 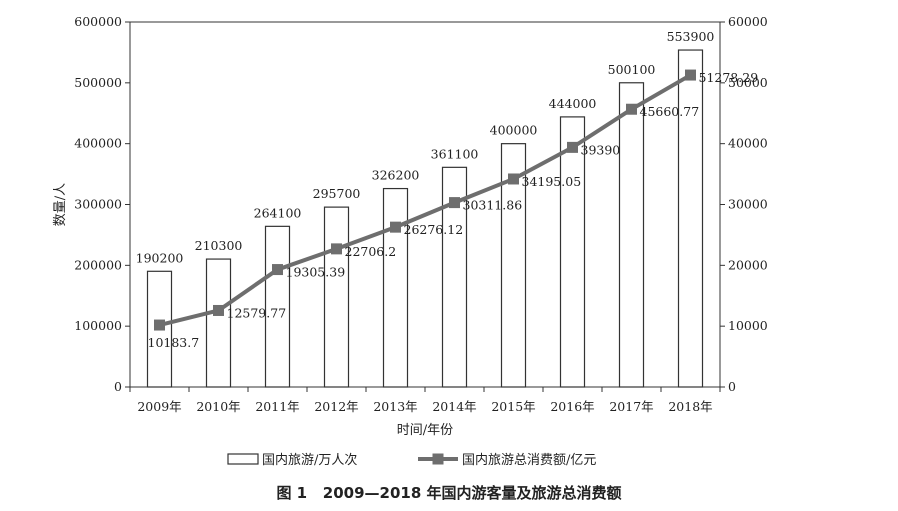 I want to click on right-axis-tick-label: 10000, so click(x=748, y=325).